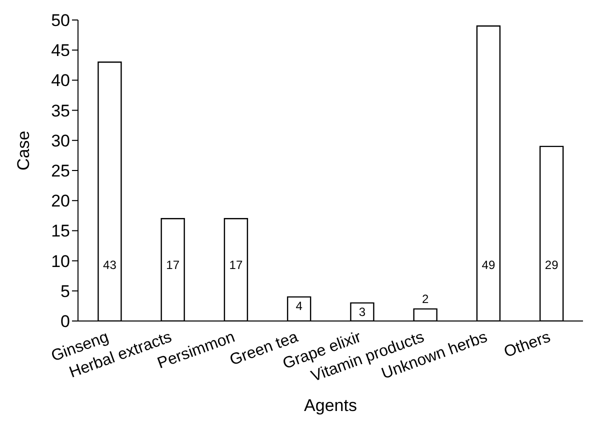 The height and width of the screenshot is (429, 601). What do you see at coordinates (299, 306) in the screenshot?
I see `data-label: 4` at bounding box center [299, 306].